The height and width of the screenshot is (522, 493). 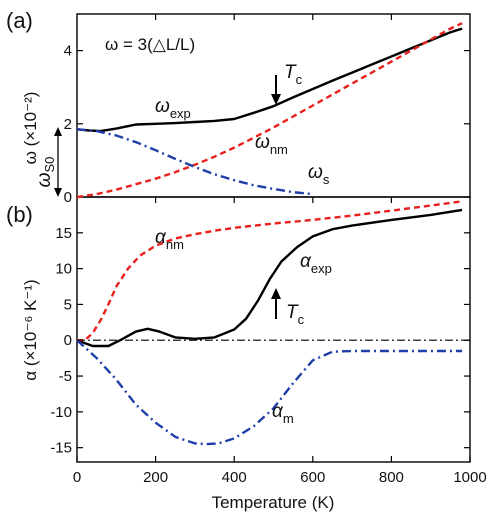 What do you see at coordinates (169, 239) in the screenshot?
I see `alpha-nm-label: αnm` at bounding box center [169, 239].